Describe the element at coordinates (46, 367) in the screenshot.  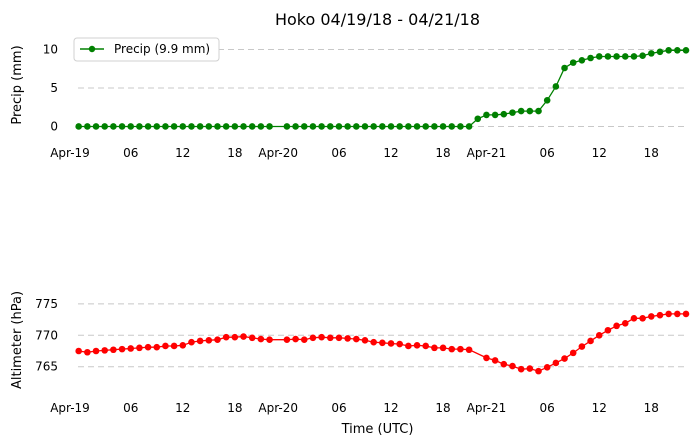
I see `altimeter-y-tick-label: 765` at that location.